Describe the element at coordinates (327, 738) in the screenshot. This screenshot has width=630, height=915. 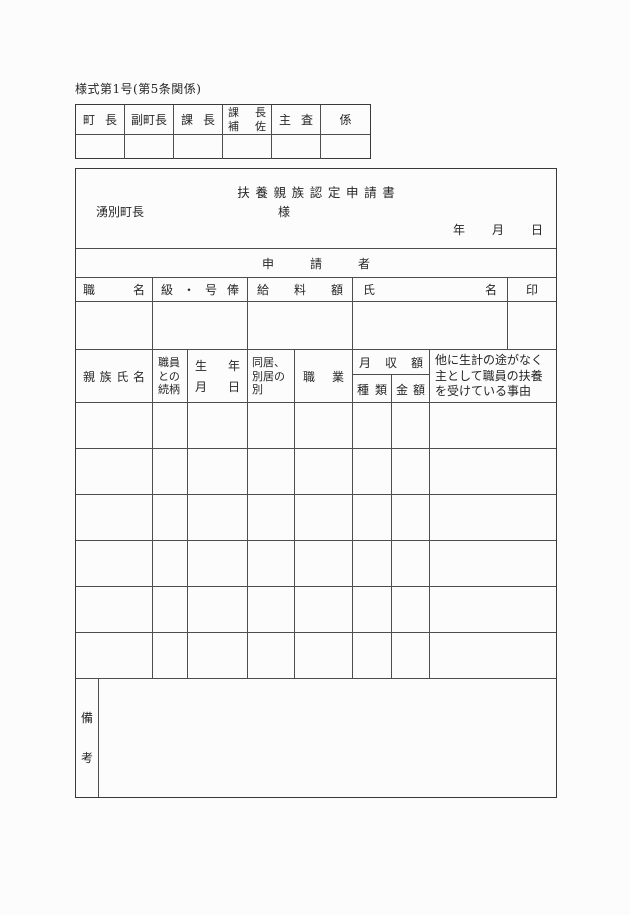
I see `remarks-field` at that location.